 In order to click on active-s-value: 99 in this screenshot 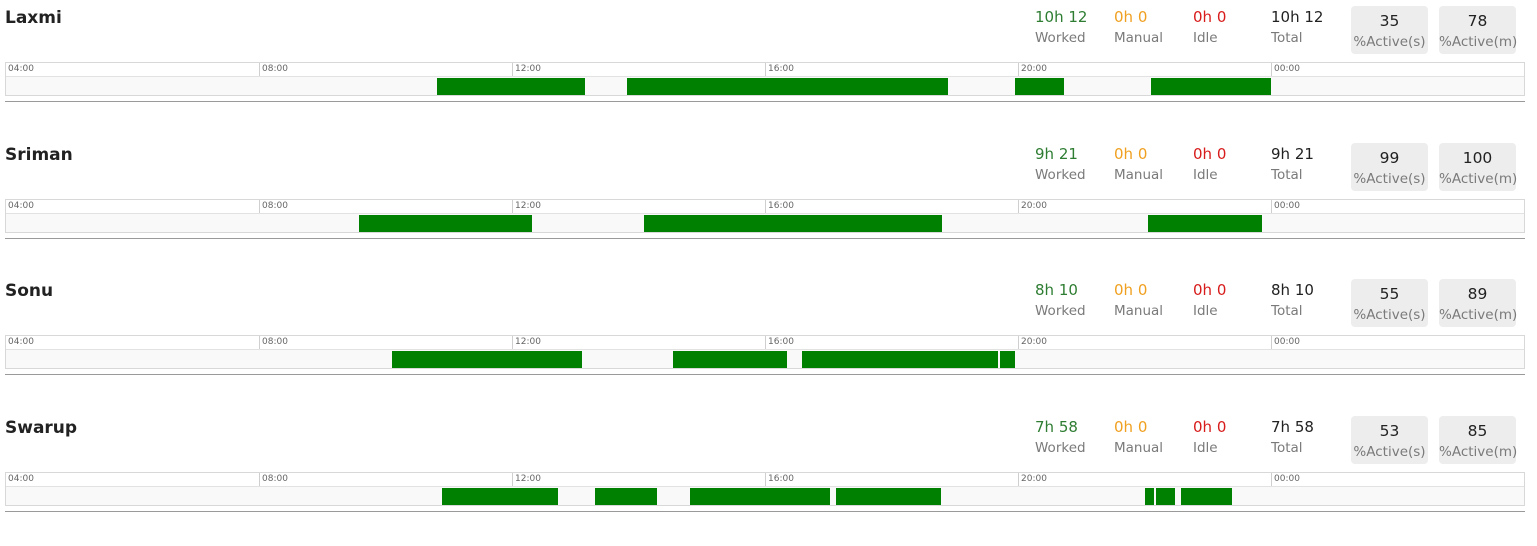, I will do `click(1389, 158)`.